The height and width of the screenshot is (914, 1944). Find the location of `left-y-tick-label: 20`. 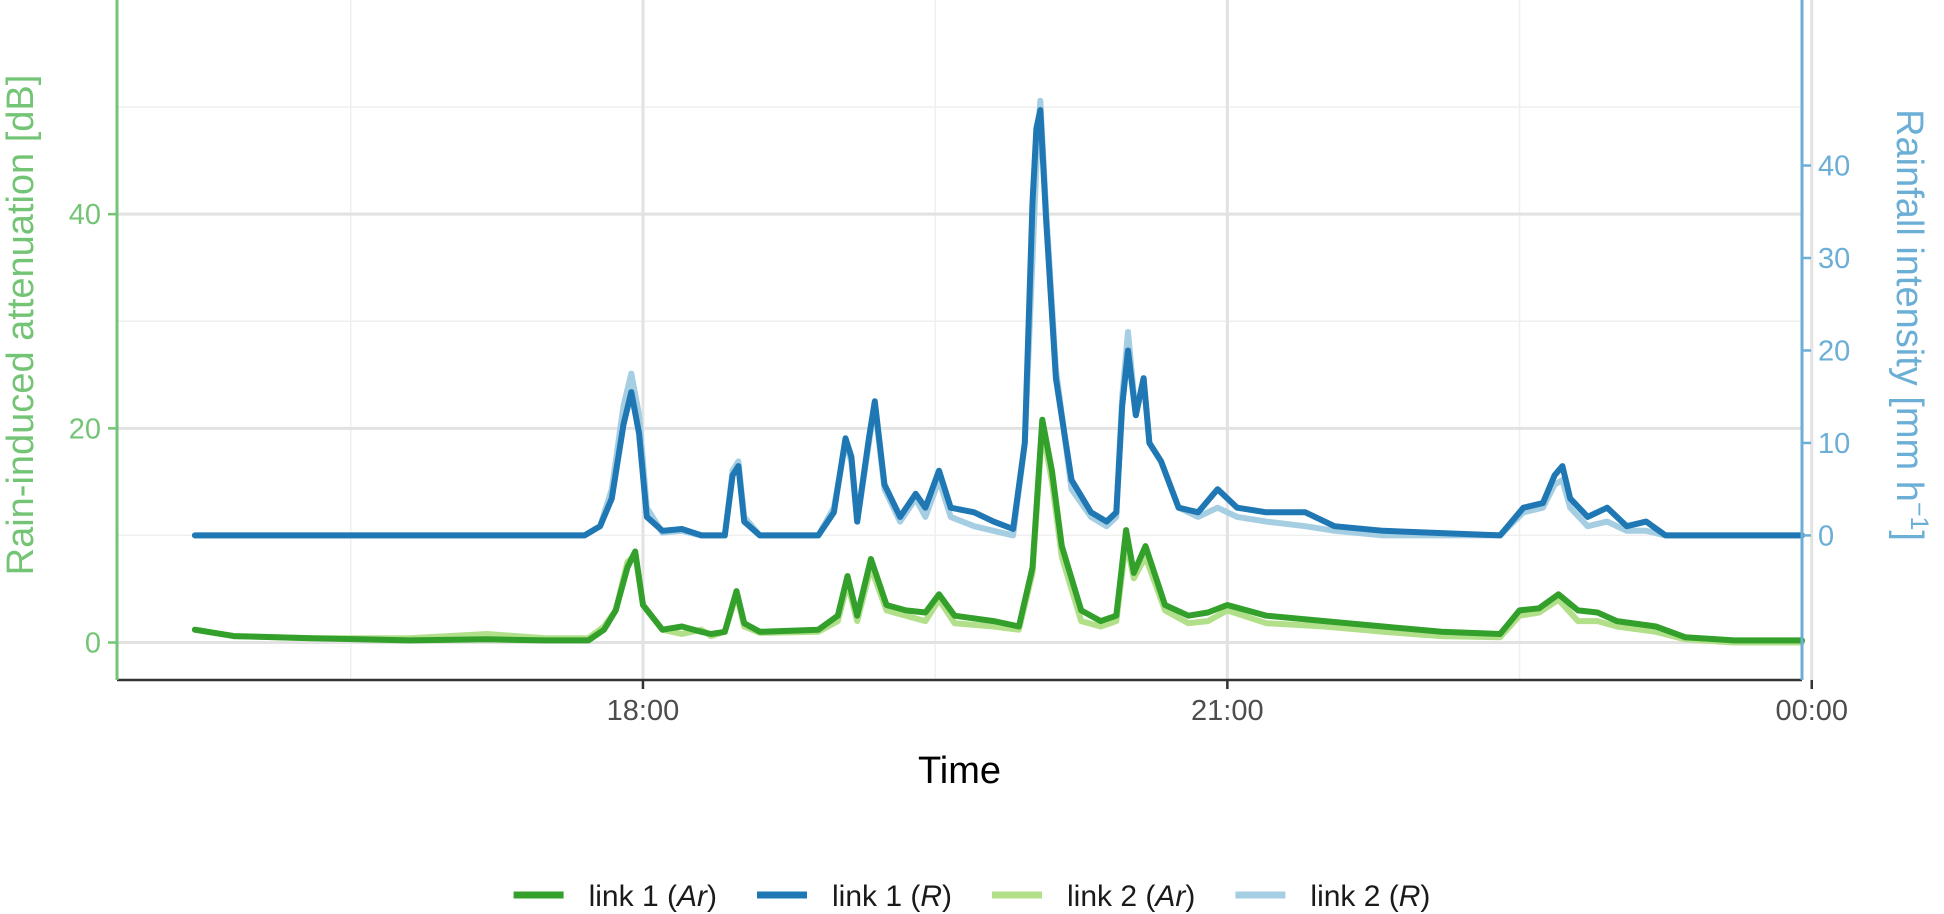

left-y-tick-label: 20 is located at coordinates (85, 429).